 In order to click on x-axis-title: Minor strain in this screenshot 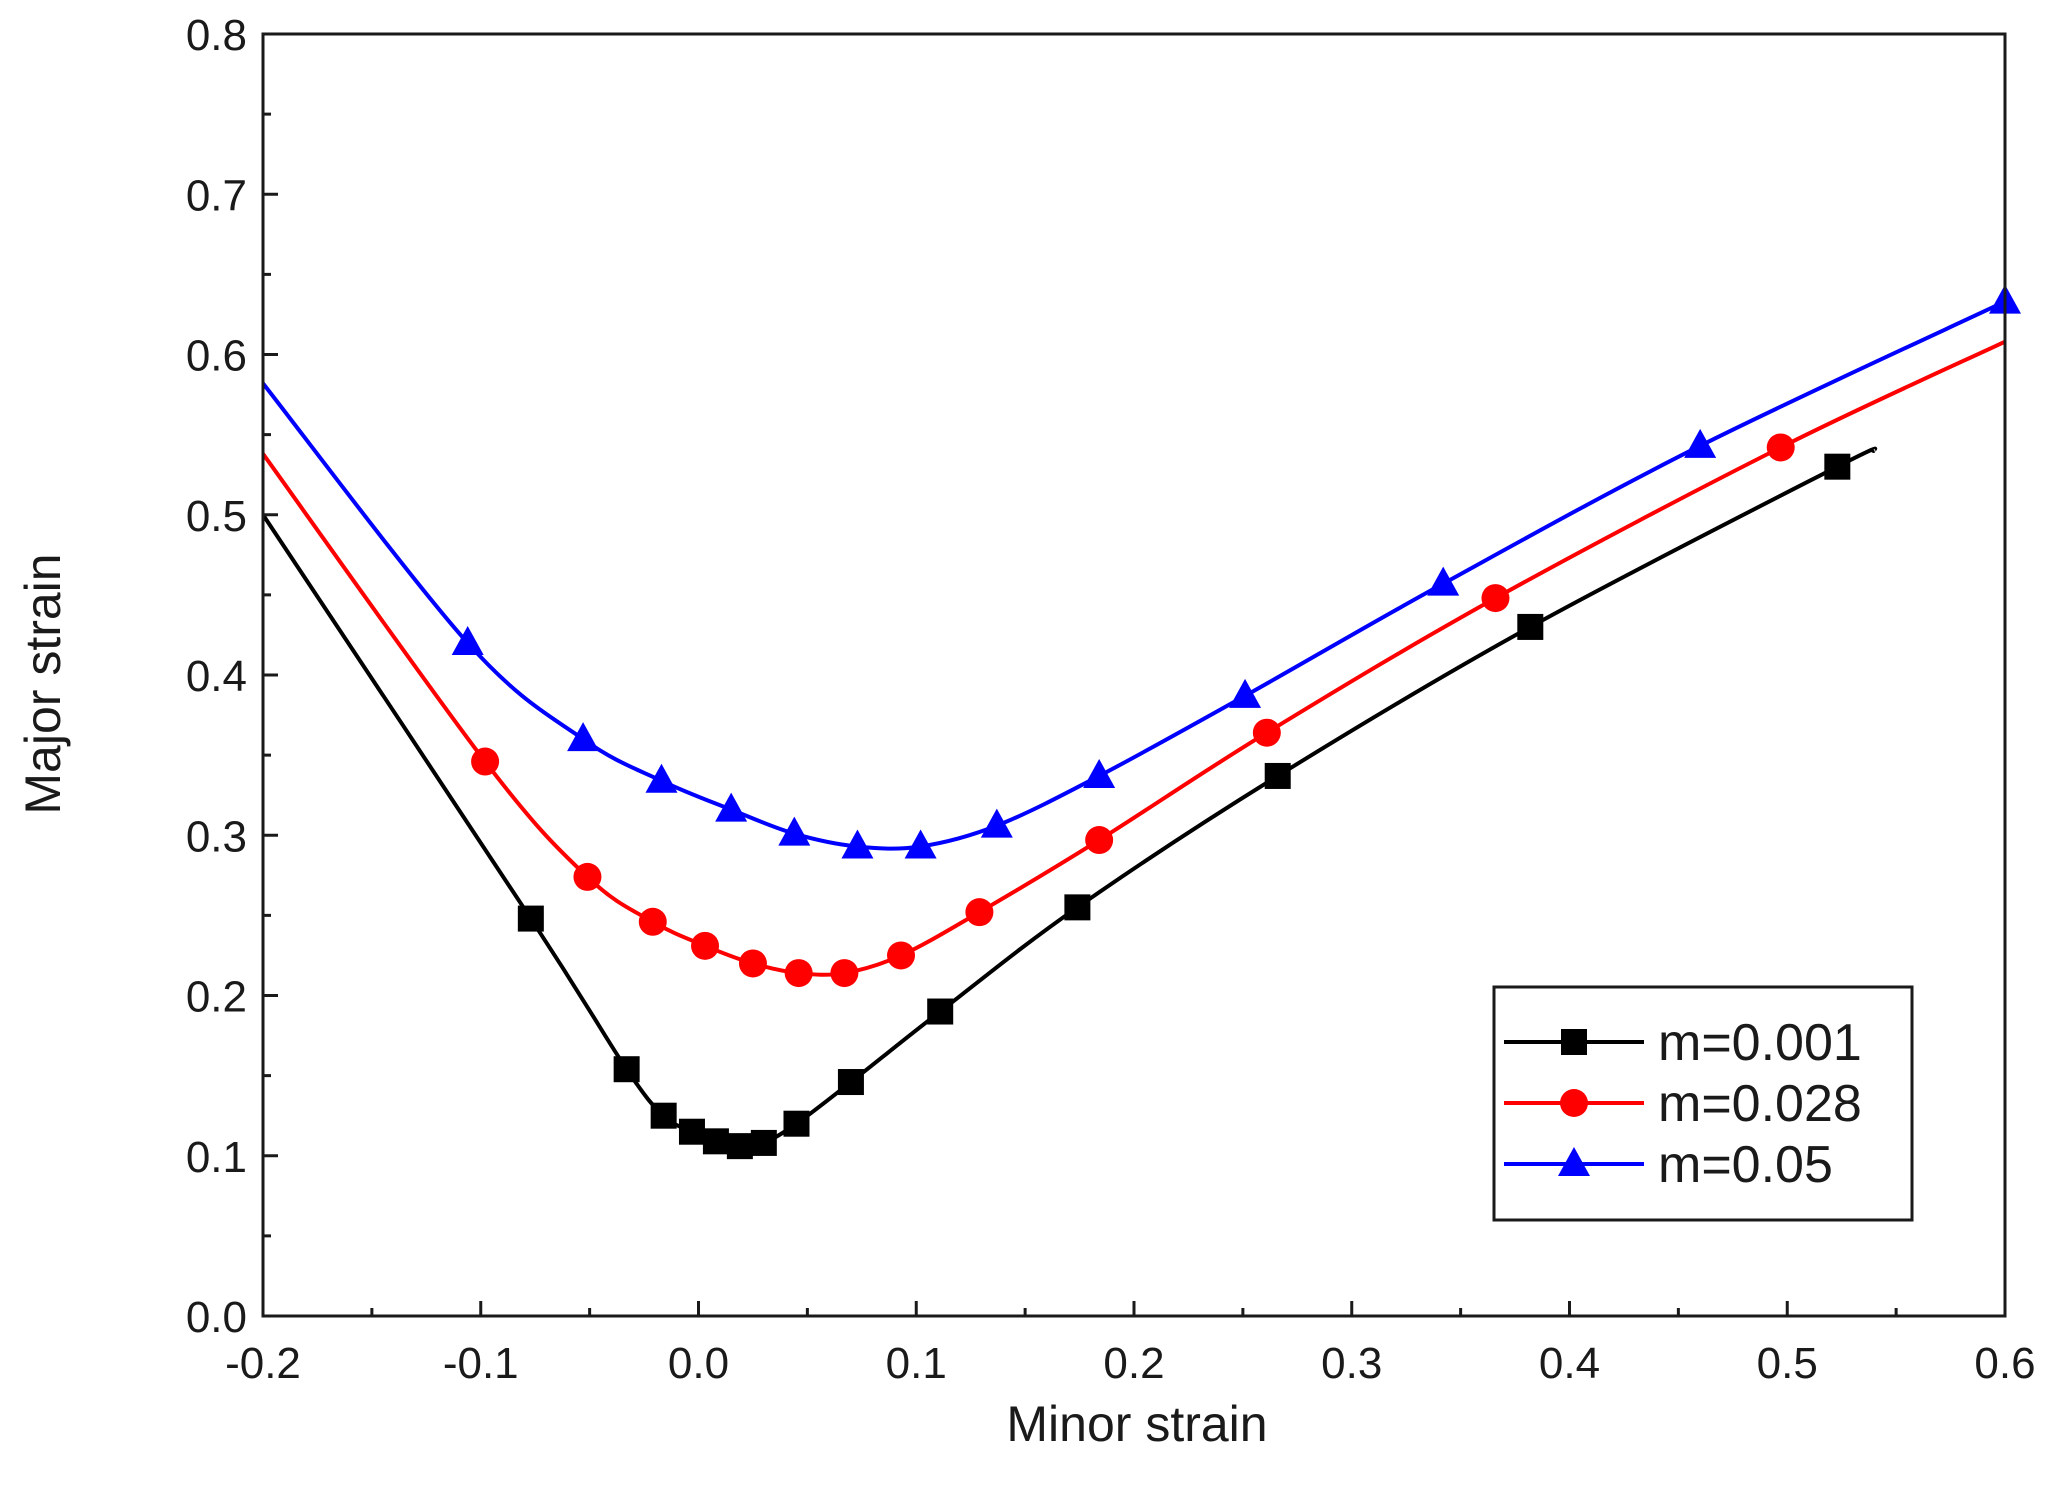, I will do `click(1136, 1424)`.